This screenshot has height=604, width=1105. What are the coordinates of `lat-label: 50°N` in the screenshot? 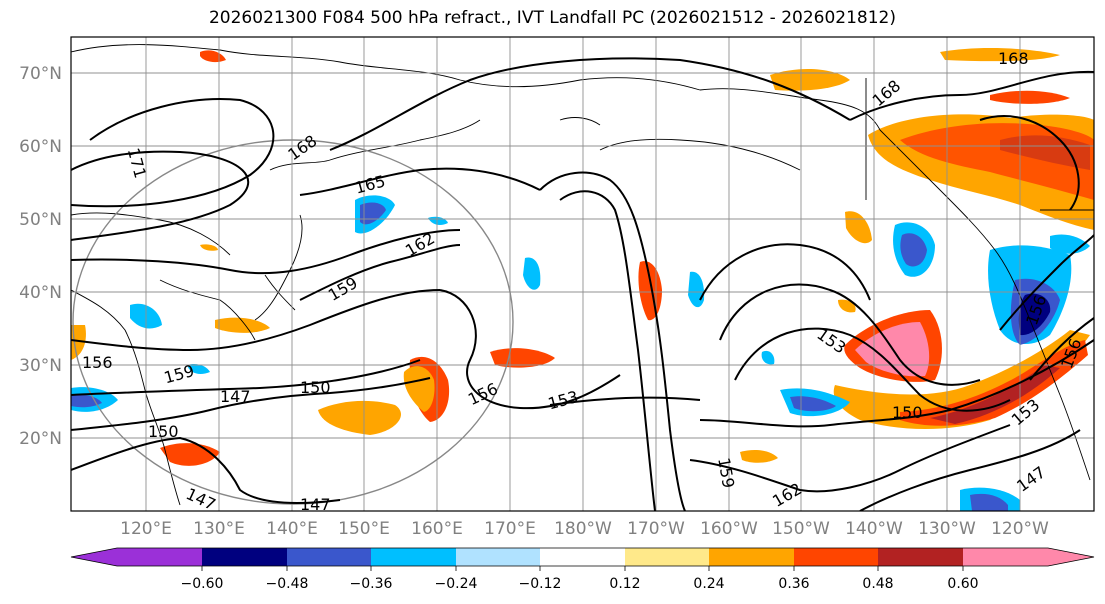 It's located at (40, 220).